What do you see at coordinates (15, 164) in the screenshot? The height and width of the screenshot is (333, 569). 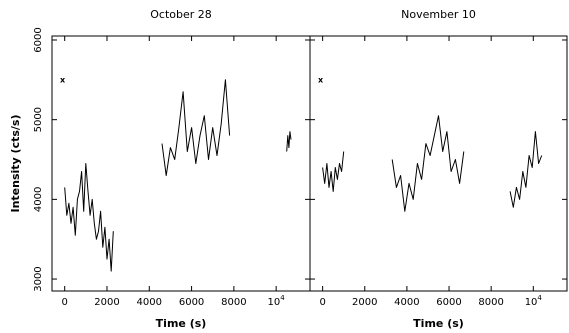 I see `y-axis-label: Intensity (cts/s)` at bounding box center [15, 164].